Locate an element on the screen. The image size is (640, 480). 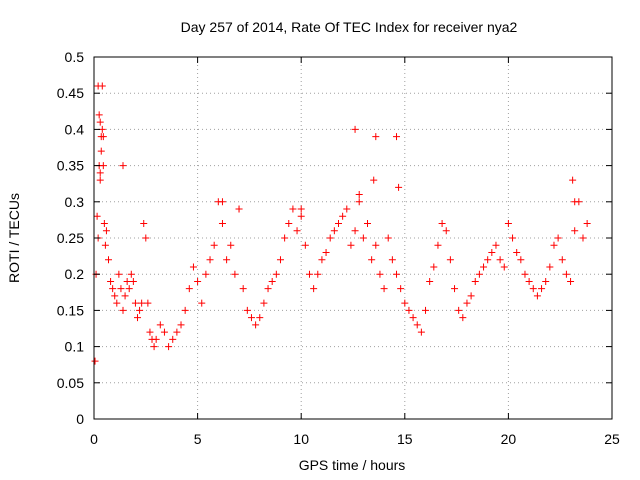
x-tick-label: 15 is located at coordinates (405, 439).